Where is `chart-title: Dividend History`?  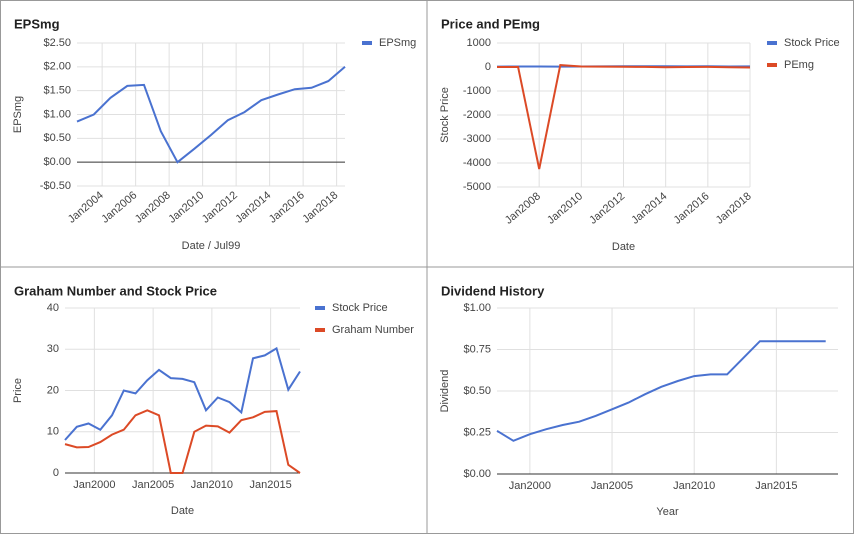 chart-title: Dividend History is located at coordinates (493, 290).